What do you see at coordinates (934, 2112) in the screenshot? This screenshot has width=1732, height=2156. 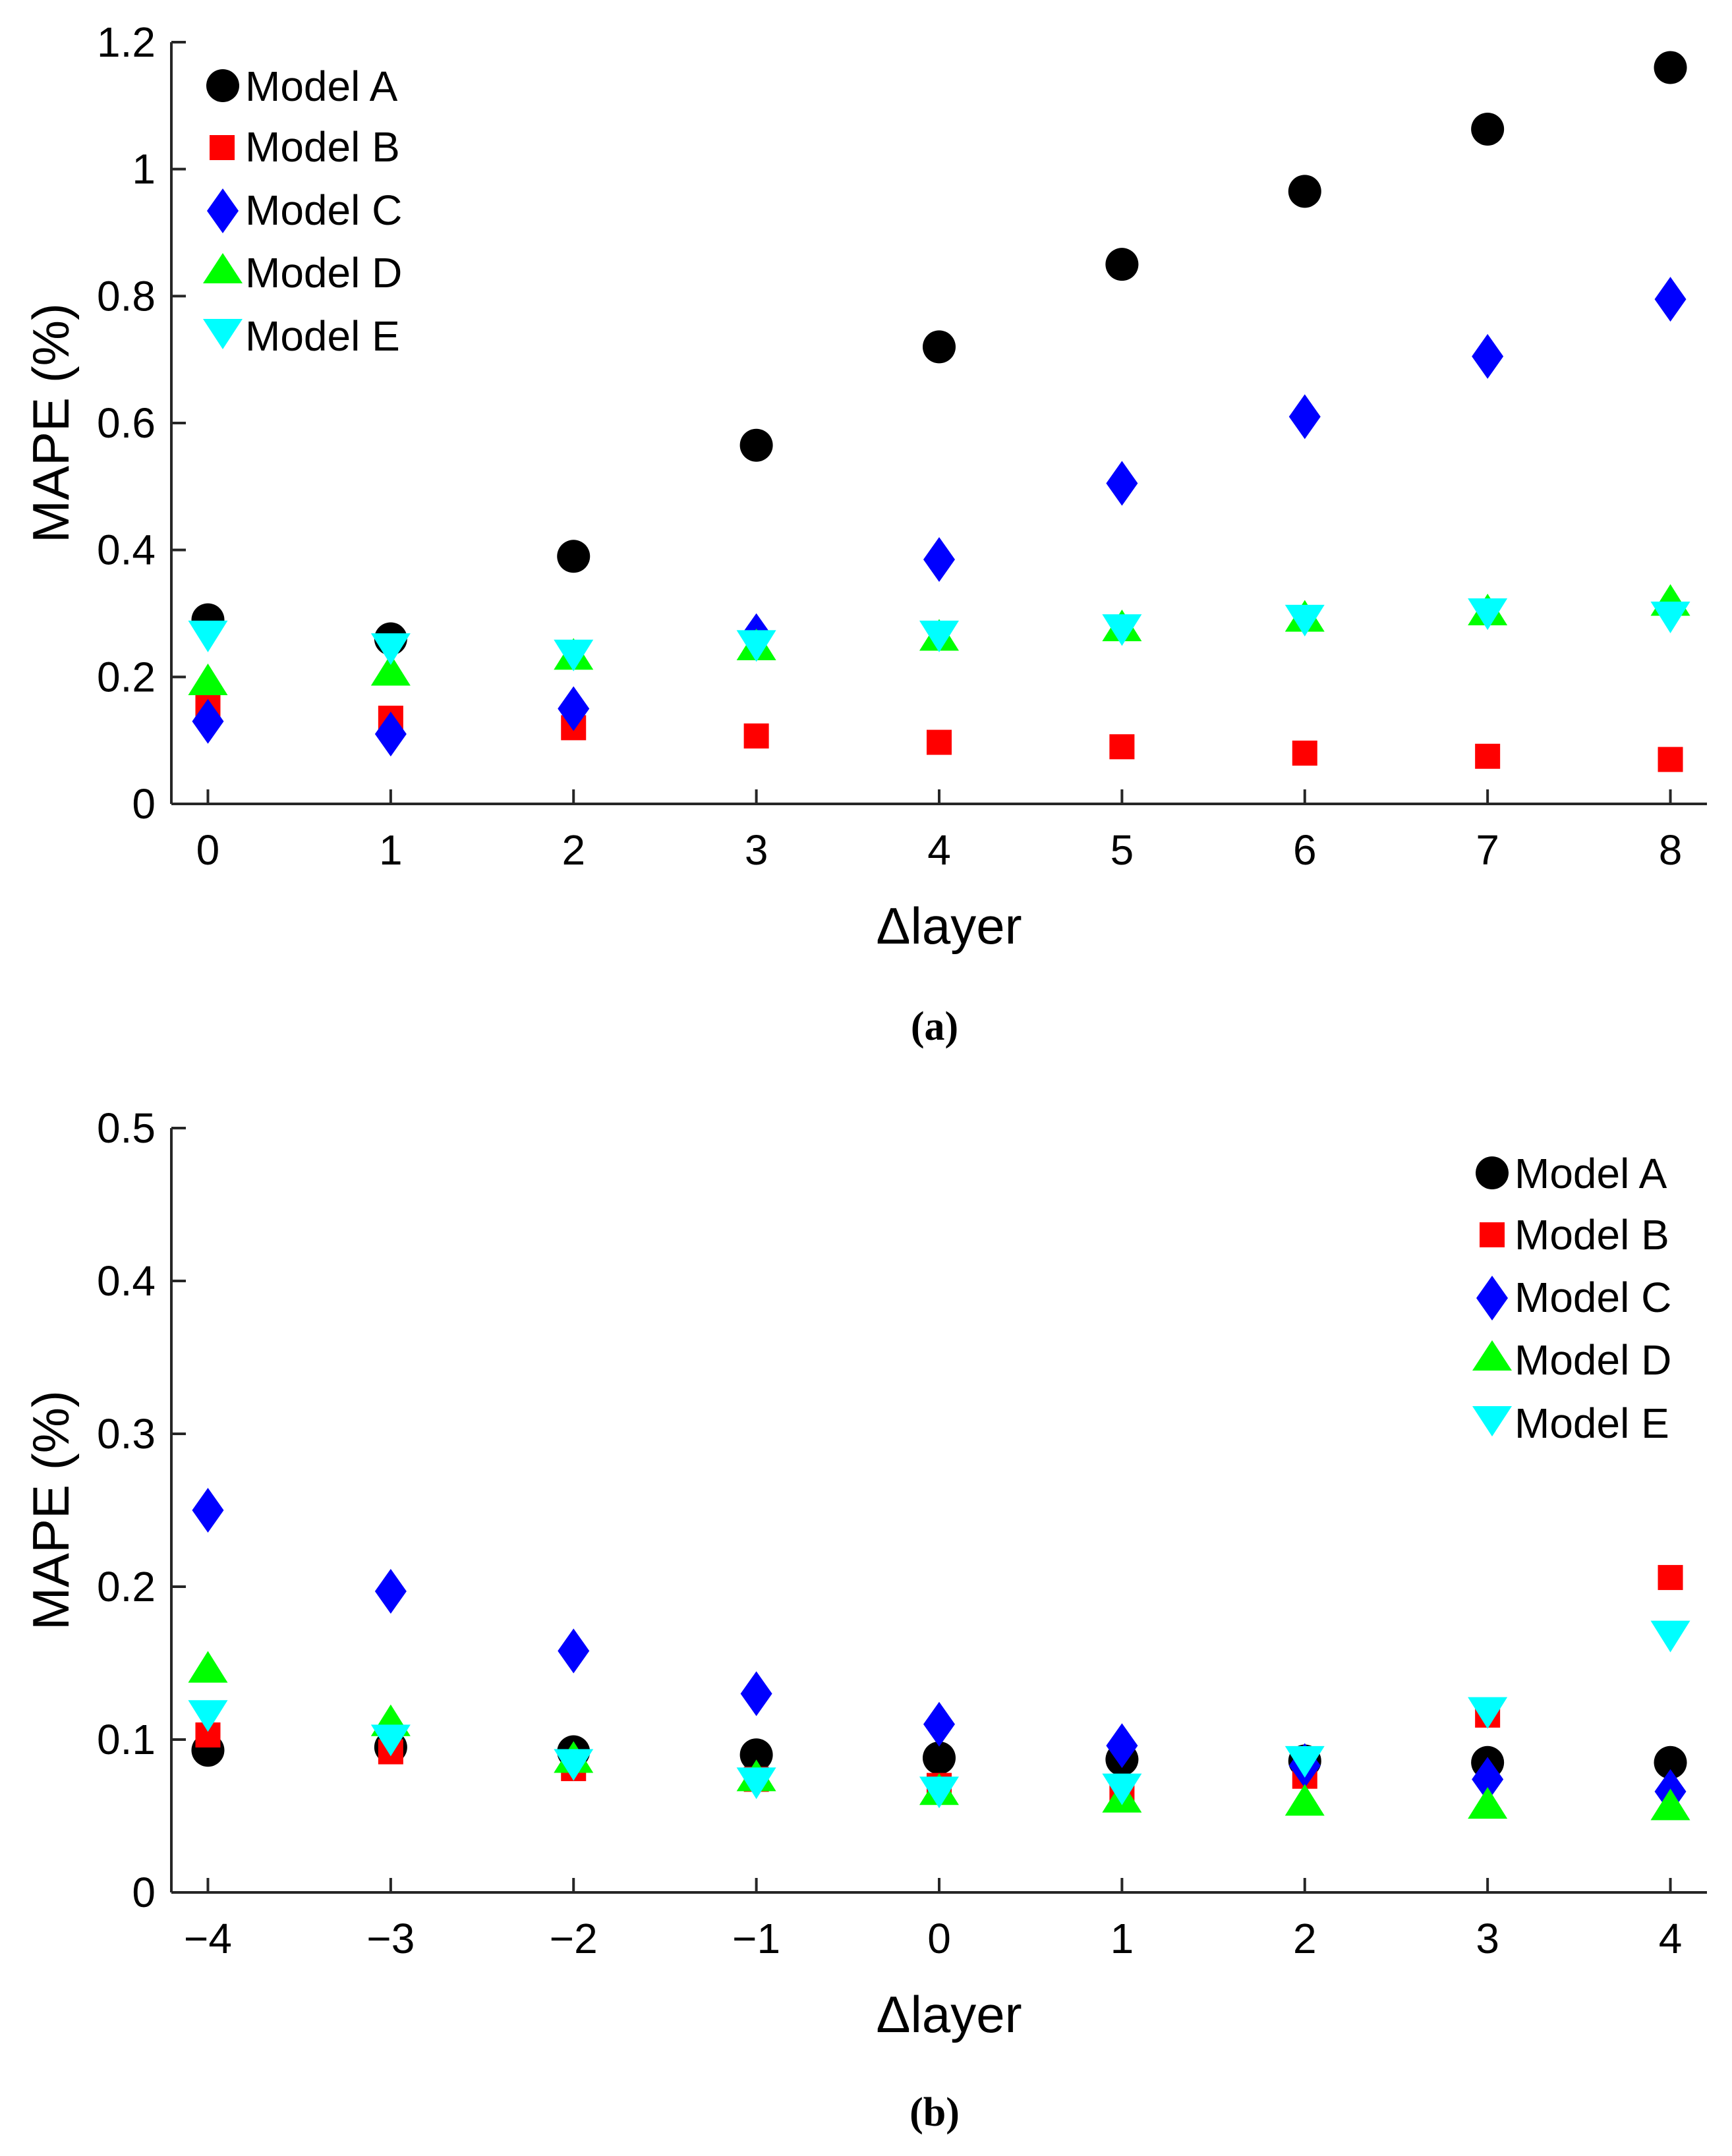 I see `panel-caption: (b)` at bounding box center [934, 2112].